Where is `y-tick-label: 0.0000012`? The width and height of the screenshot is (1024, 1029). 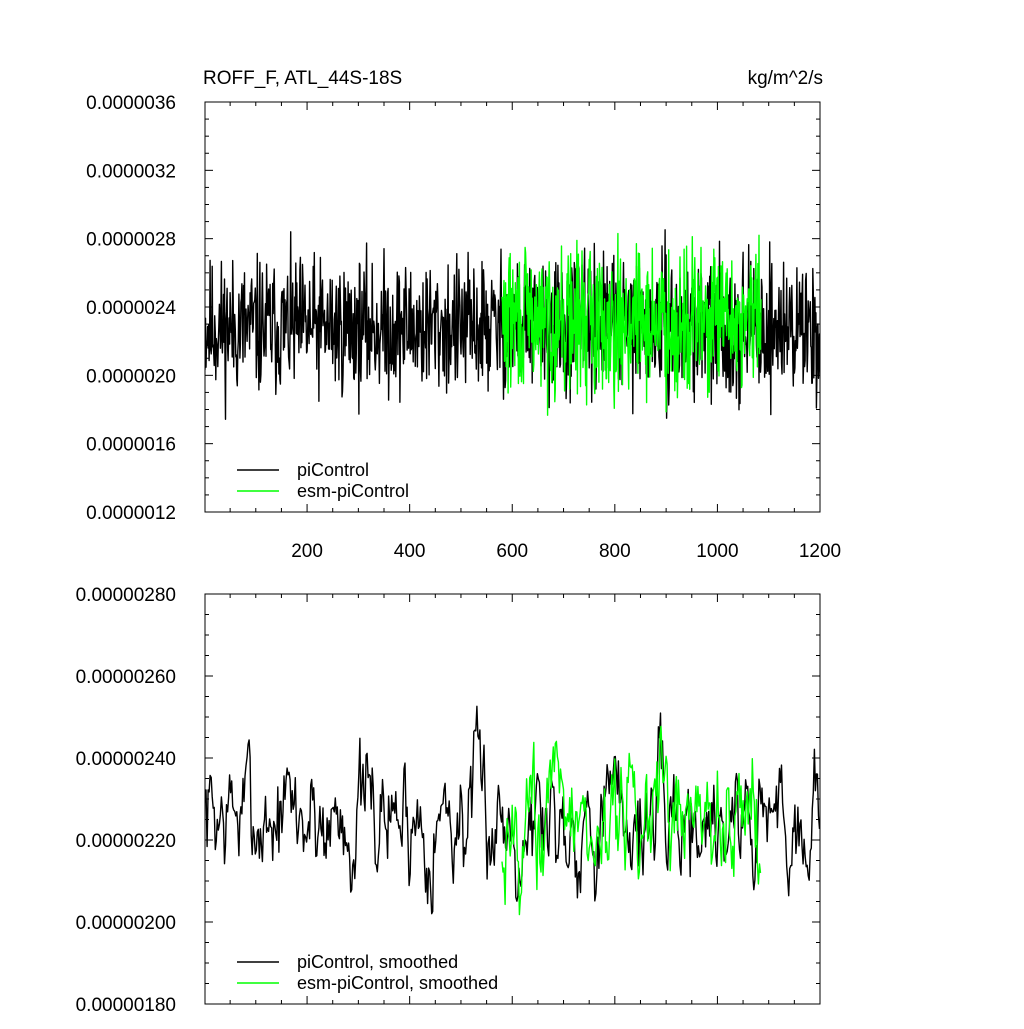
y-tick-label: 0.0000012 is located at coordinates (131, 513).